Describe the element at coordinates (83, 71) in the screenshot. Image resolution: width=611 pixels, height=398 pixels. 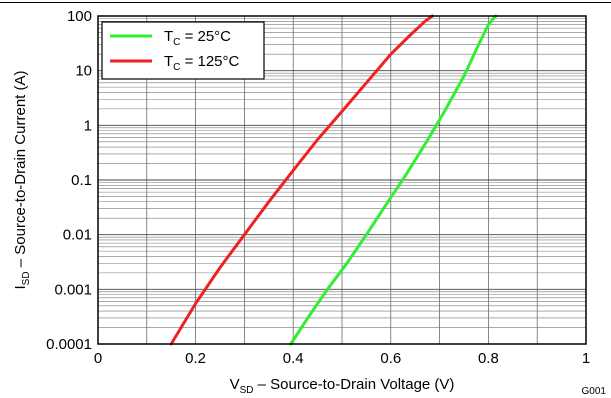
I see `y-tick-label: 10` at that location.